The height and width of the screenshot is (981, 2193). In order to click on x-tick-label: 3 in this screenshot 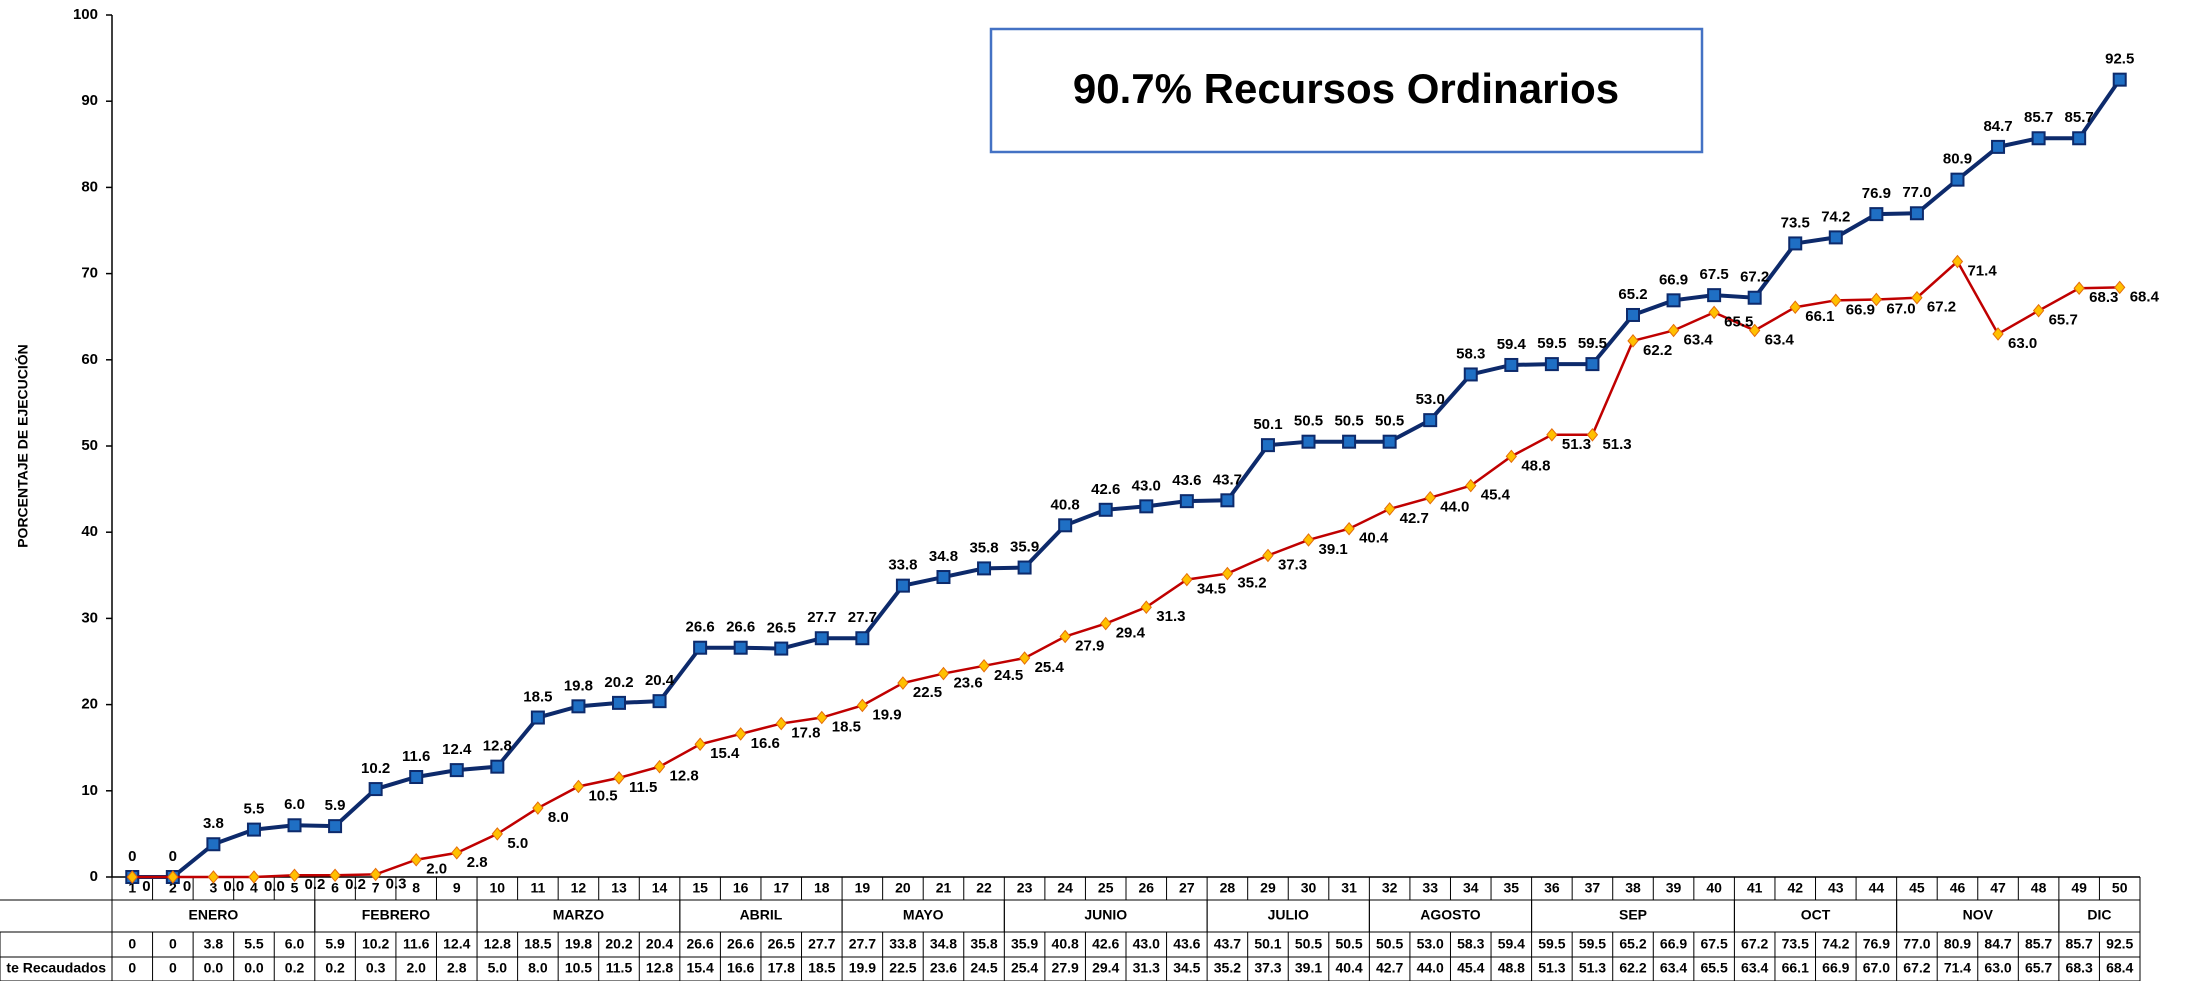, I will do `click(214, 888)`.